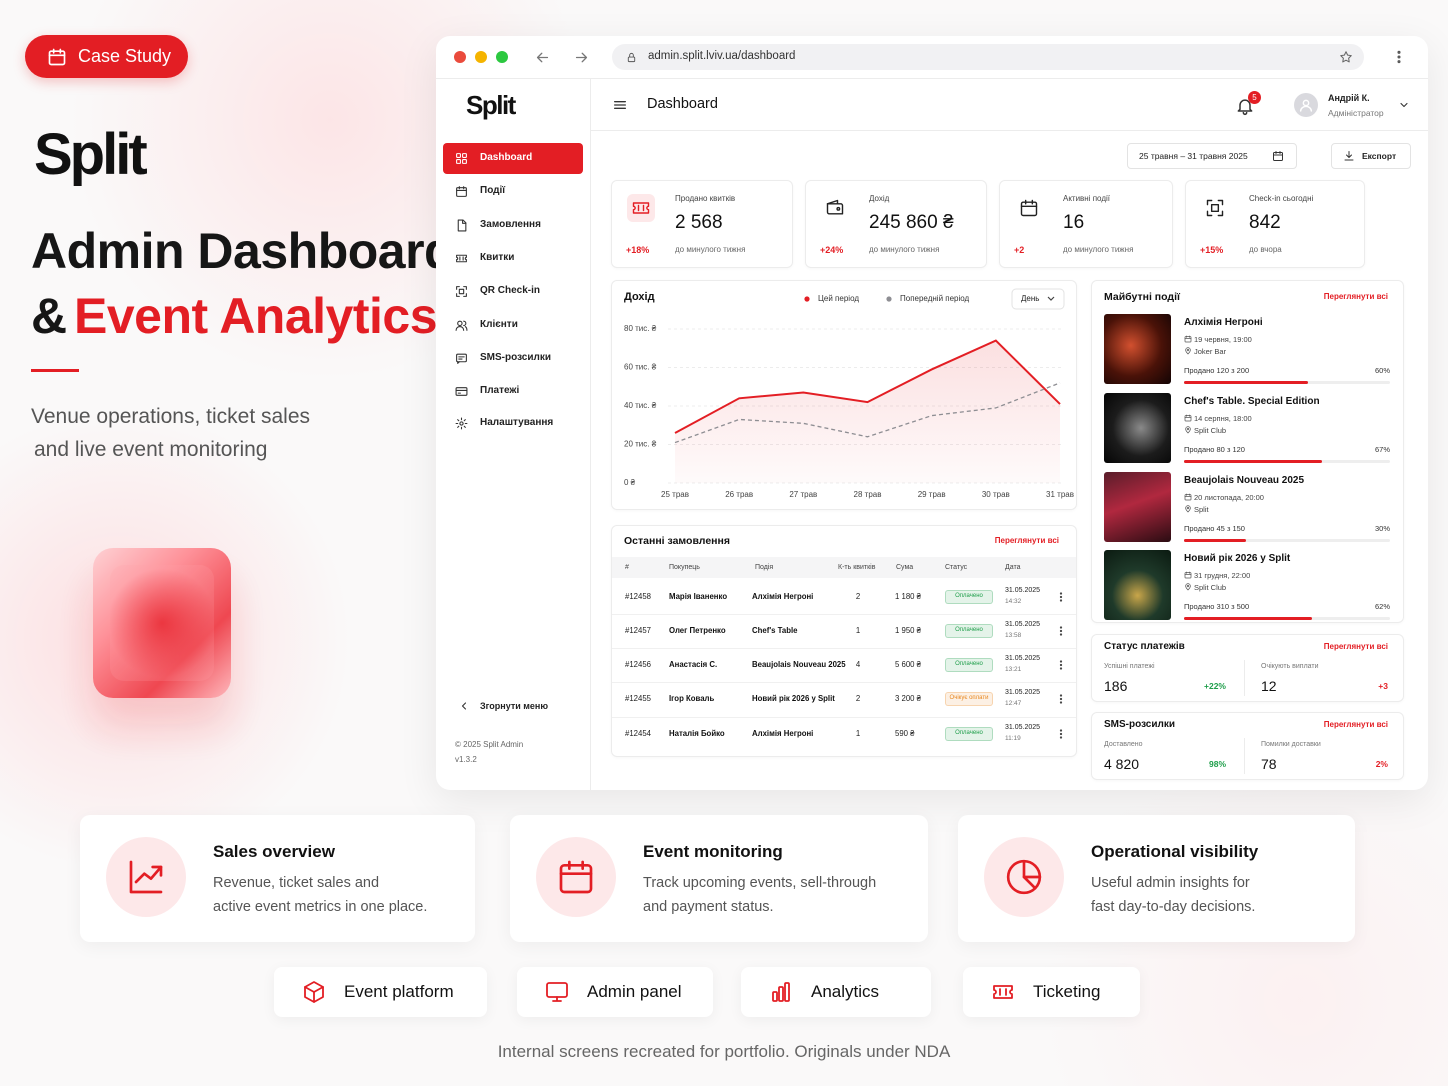 This screenshot has width=1448, height=1086. What do you see at coordinates (1210, 351) in the screenshot?
I see `event-venue: Joker Bar` at bounding box center [1210, 351].